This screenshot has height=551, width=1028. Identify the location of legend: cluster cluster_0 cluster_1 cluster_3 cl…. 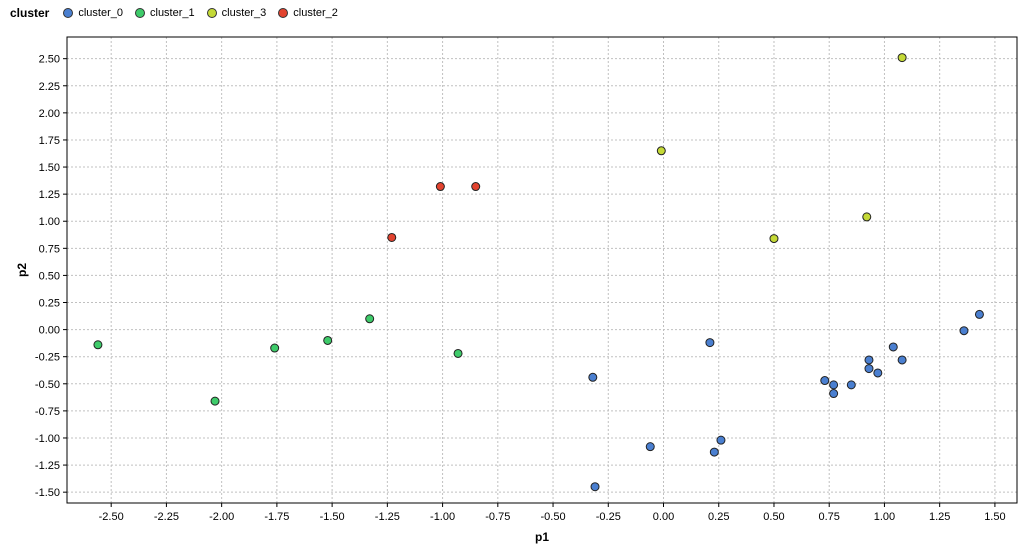
(180, 13).